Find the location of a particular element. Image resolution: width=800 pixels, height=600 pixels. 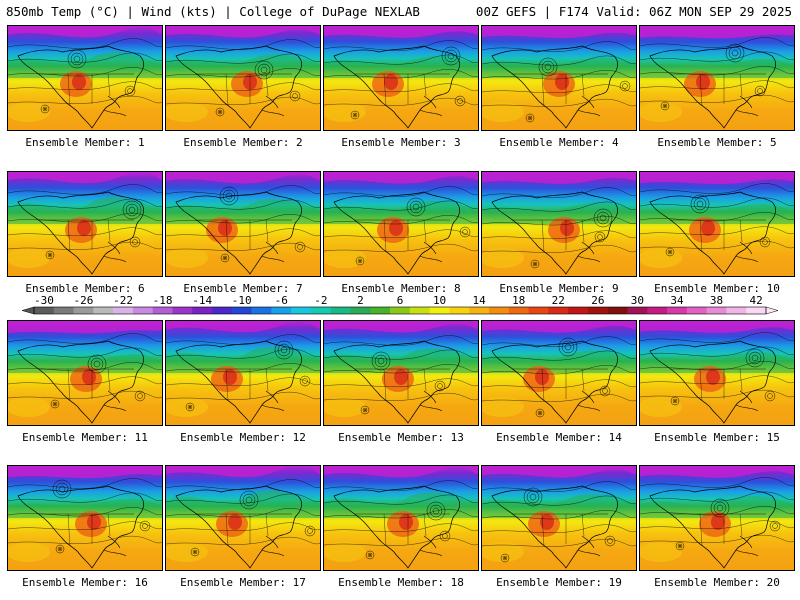

ensemble-member-label: Ensemble Member: 2 is located at coordinates (243, 142).